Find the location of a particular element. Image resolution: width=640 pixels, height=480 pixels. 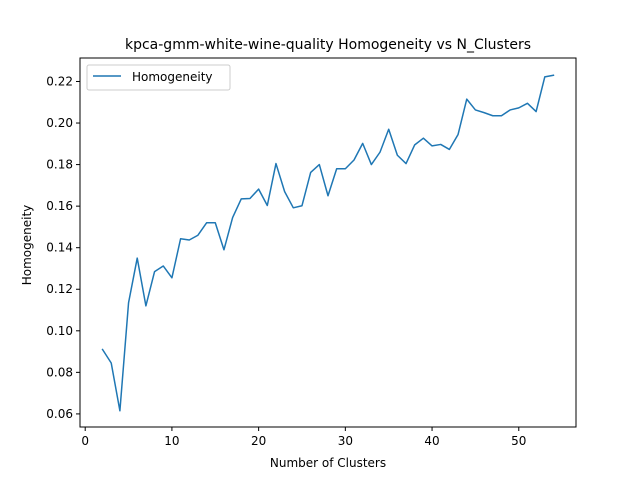

legend: Homogeneity is located at coordinates (158, 77).